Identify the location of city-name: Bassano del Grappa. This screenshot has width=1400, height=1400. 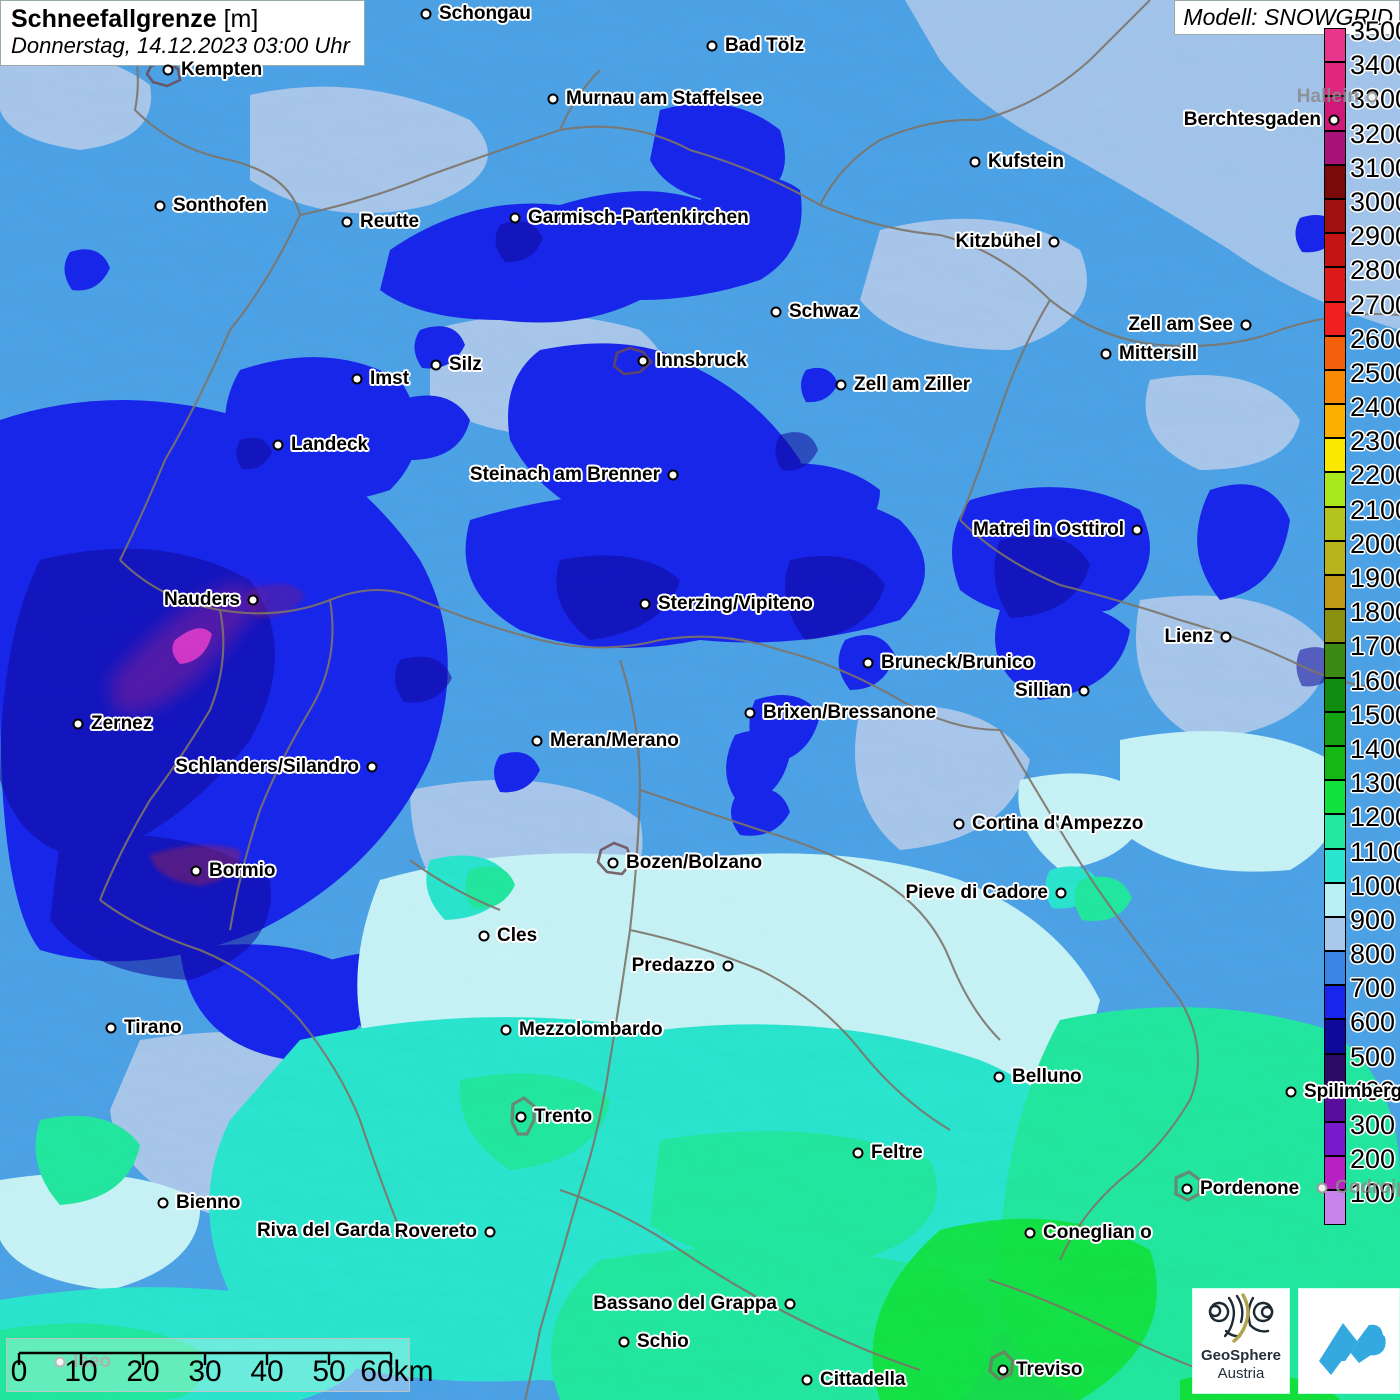
(685, 1303).